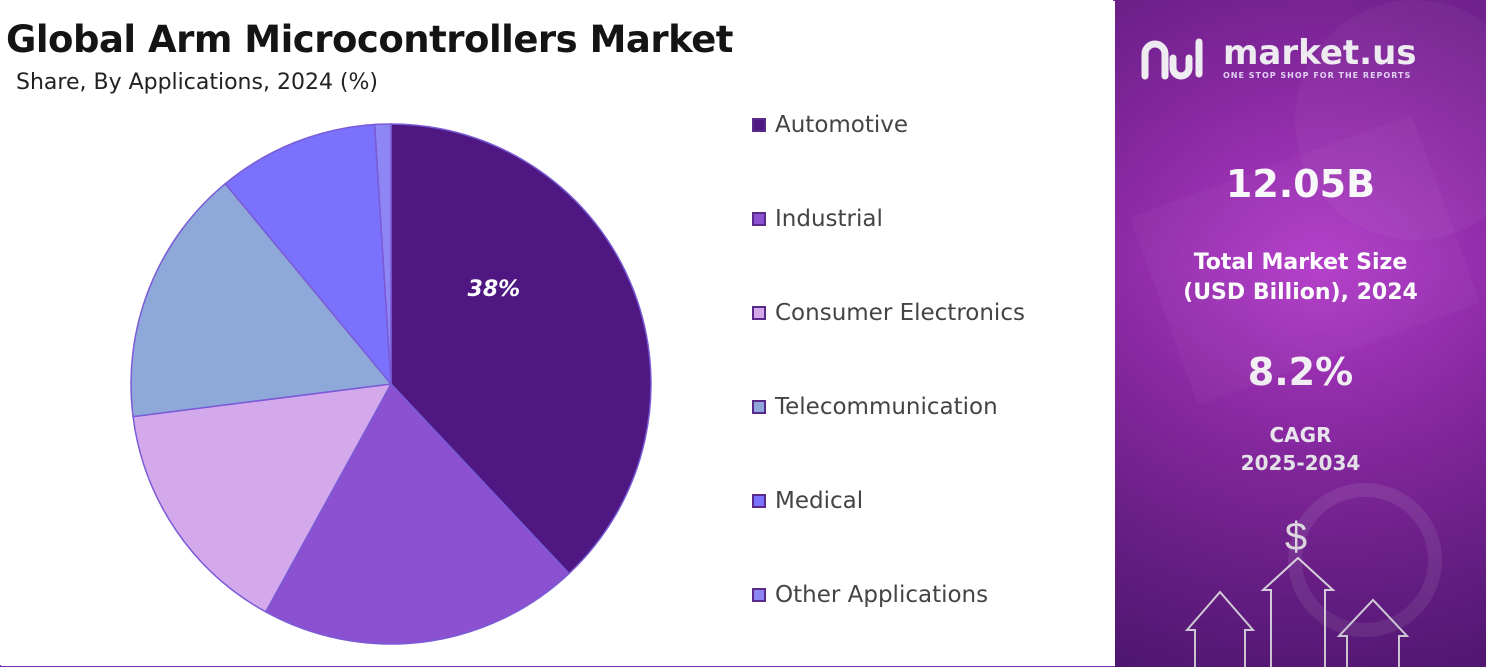  I want to click on dollar-sign-icon: $, so click(1296, 537).